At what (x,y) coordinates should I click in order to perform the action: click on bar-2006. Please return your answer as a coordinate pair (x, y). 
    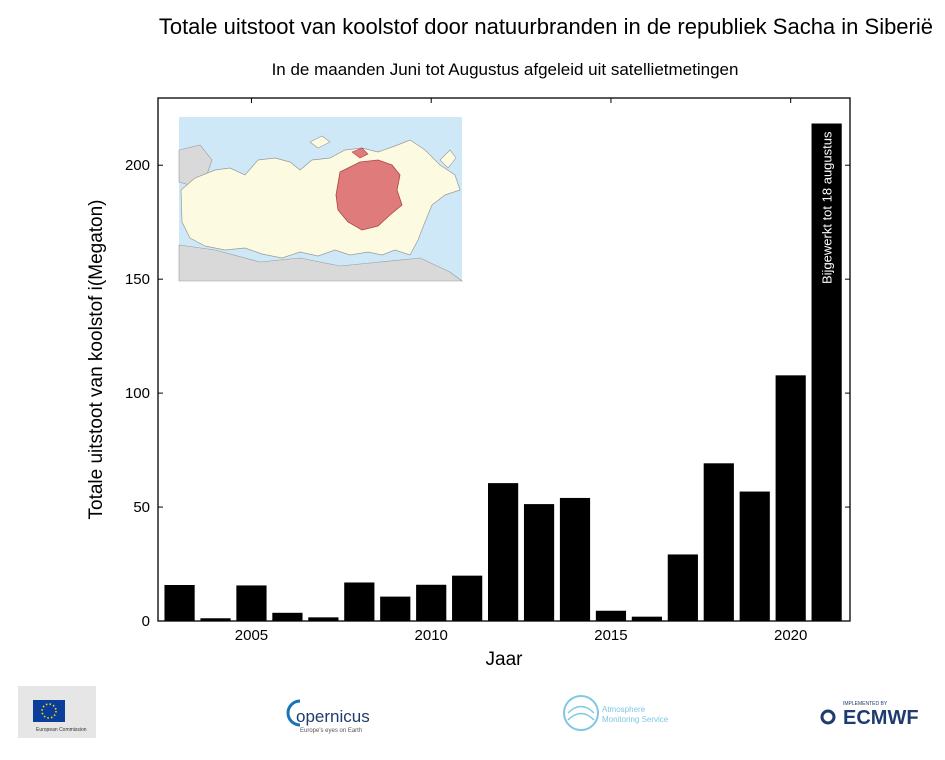
    Looking at the image, I should click on (287, 616).